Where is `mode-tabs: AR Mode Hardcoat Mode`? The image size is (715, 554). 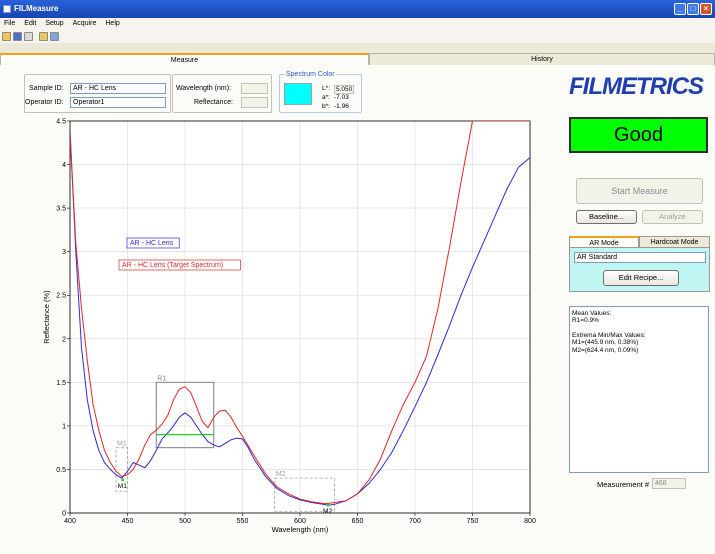
mode-tabs: AR Mode Hardcoat Mode is located at coordinates (639, 242).